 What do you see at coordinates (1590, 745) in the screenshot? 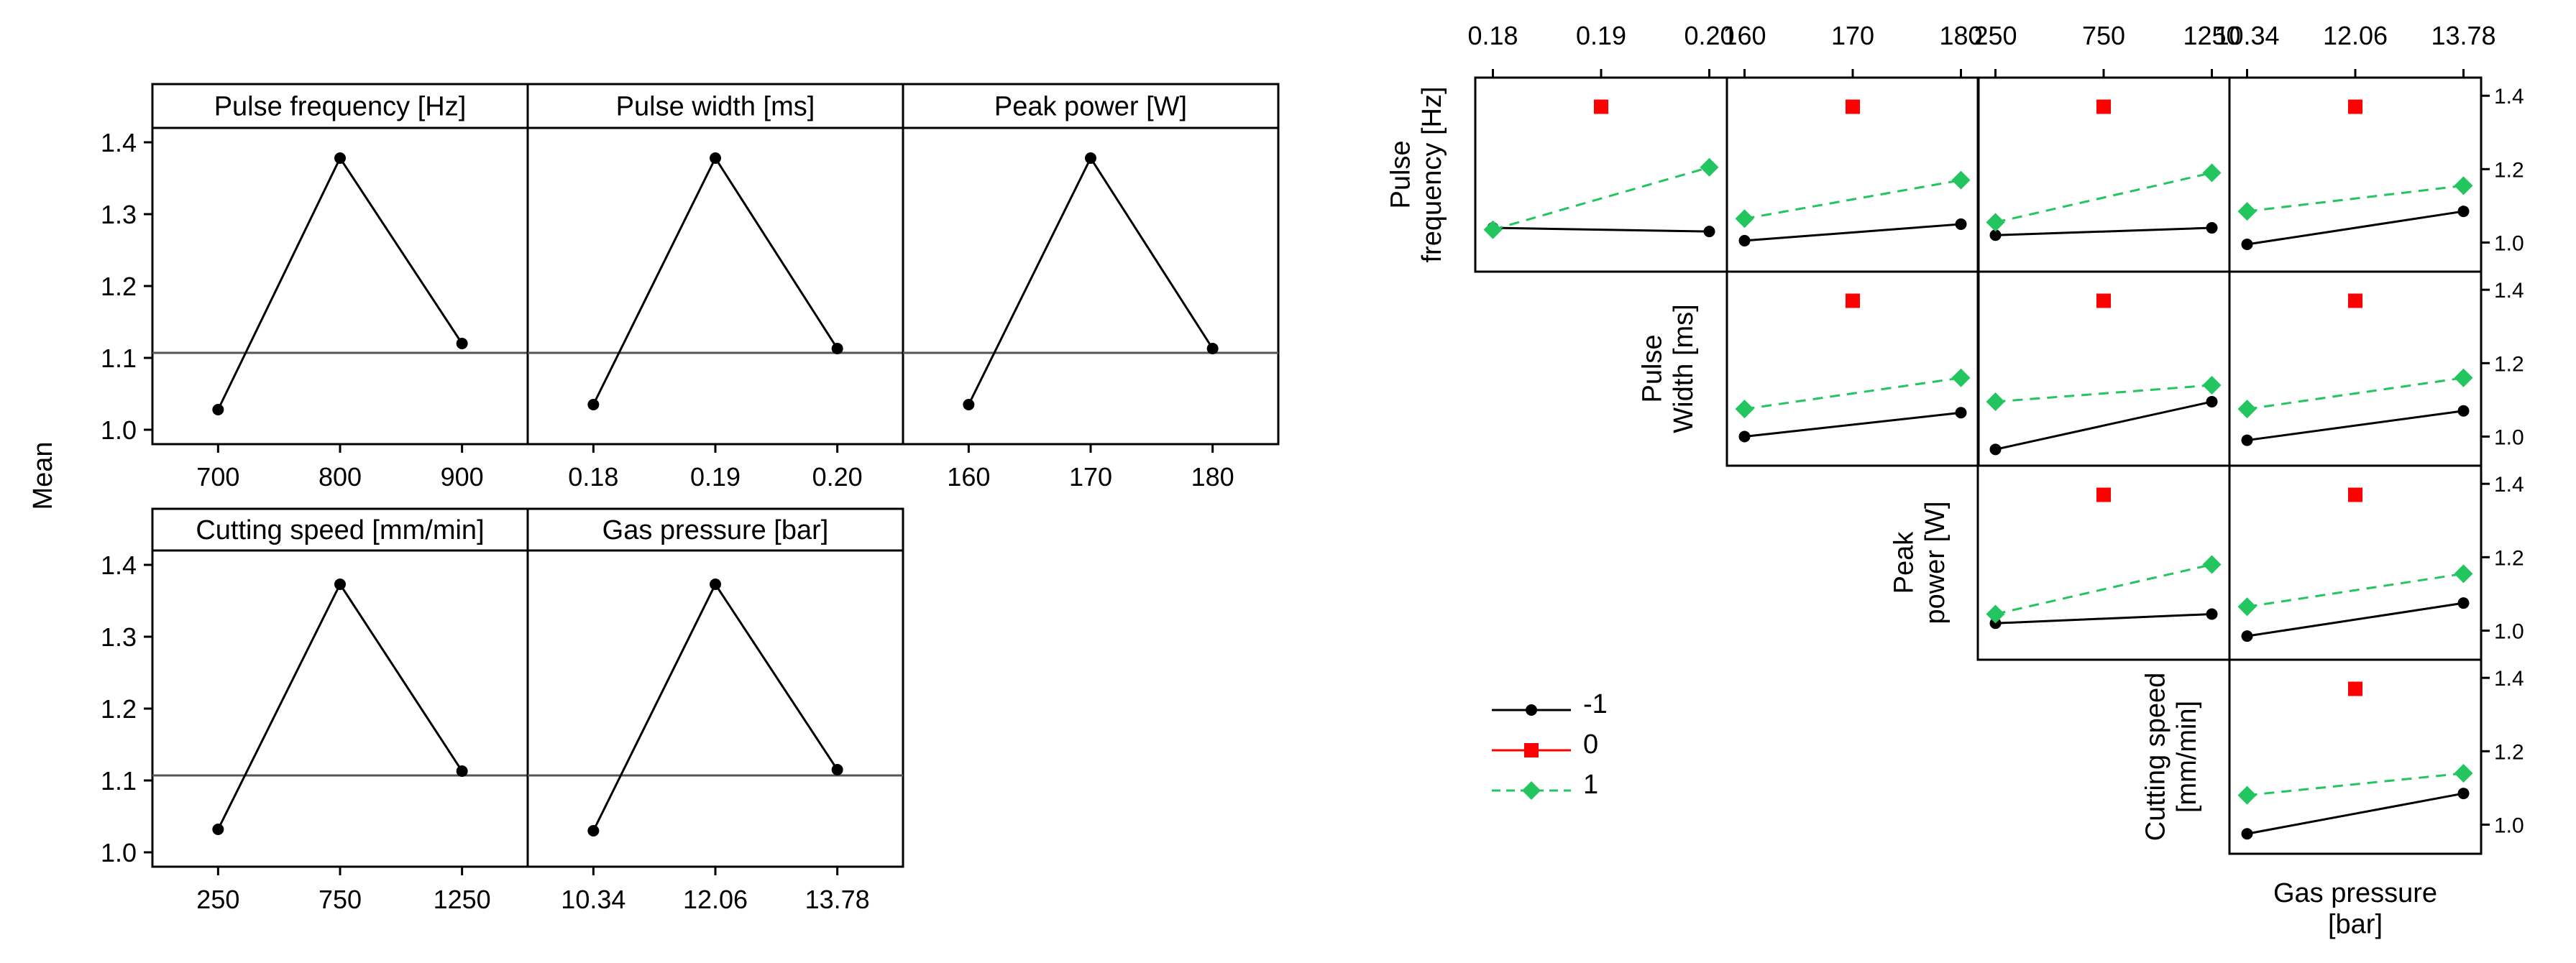
I see `legend-label: 0` at bounding box center [1590, 745].